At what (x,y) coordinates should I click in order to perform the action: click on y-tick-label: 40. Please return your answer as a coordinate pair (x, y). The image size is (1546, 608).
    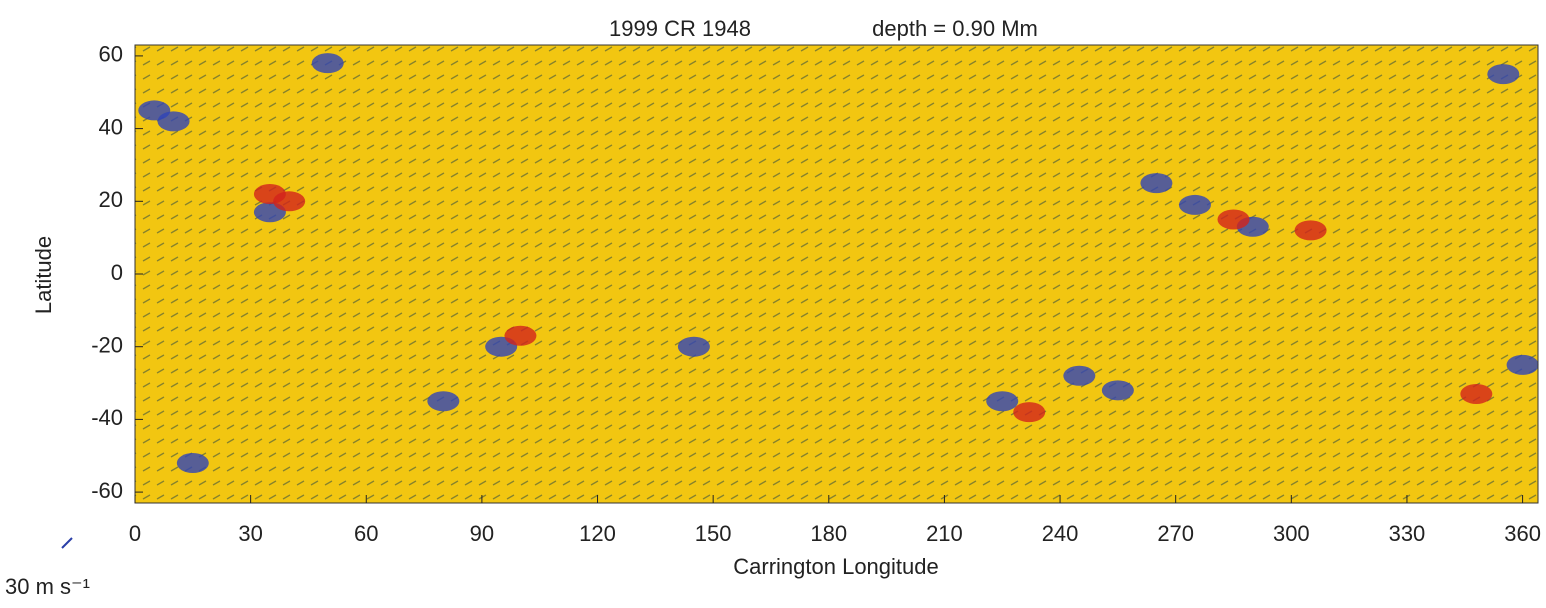
    Looking at the image, I should click on (111, 126).